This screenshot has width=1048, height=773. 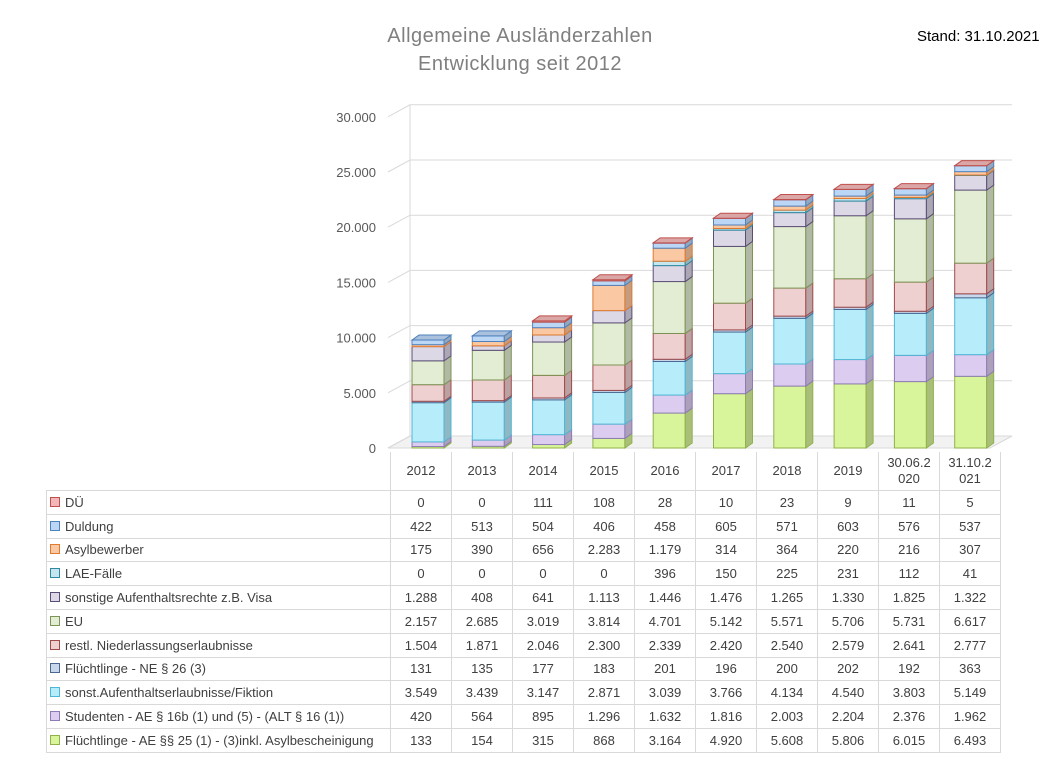 What do you see at coordinates (421, 526) in the screenshot?
I see `data-label: 422` at bounding box center [421, 526].